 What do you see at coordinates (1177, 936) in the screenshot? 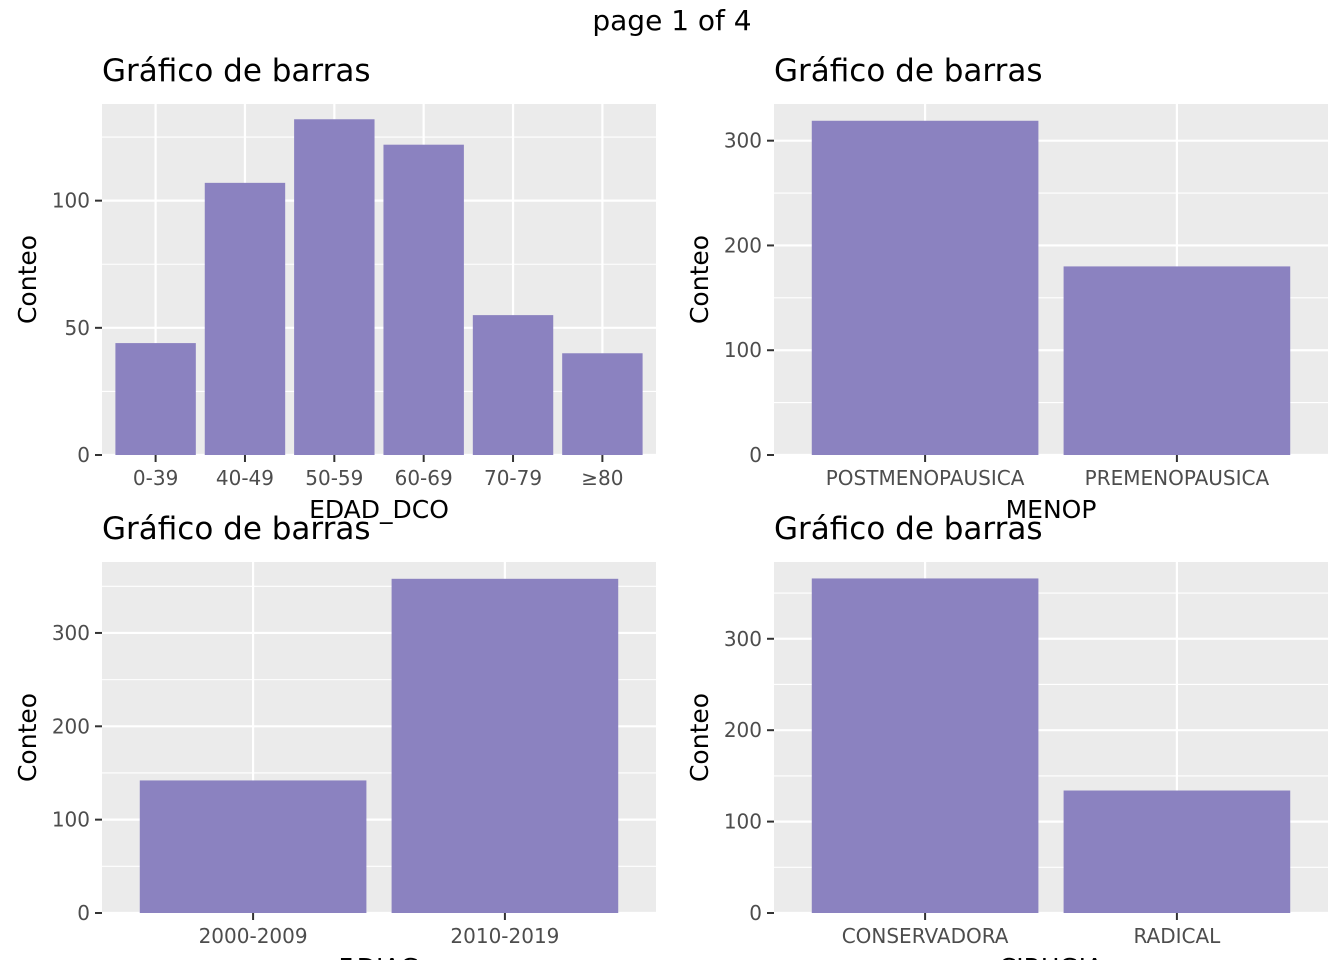
I see `x-tick-label: RADICAL` at bounding box center [1177, 936].